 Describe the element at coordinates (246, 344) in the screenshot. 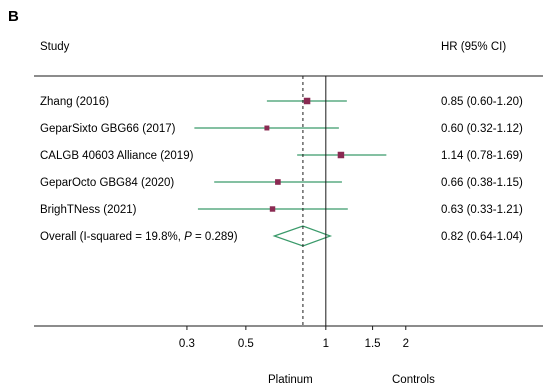

I see `x-tick-label: 0.5` at that location.